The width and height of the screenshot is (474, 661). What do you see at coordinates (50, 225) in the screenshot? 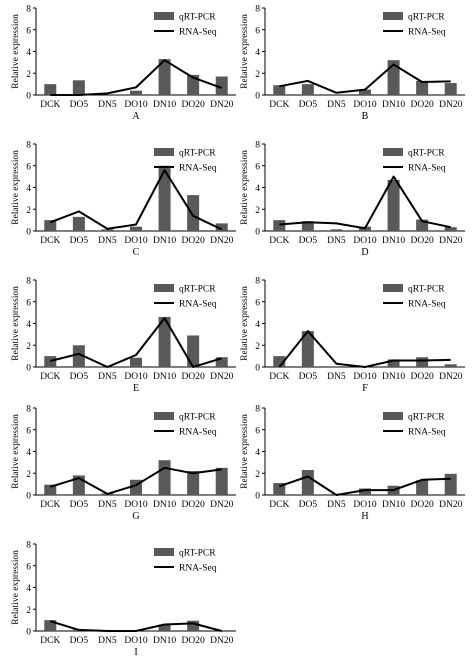
I see `bar-dck` at bounding box center [50, 225].